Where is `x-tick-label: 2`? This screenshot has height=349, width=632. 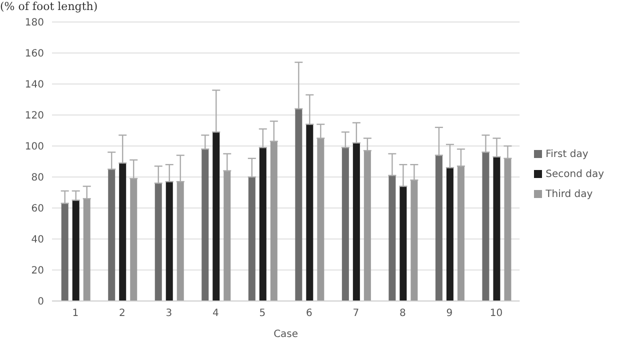 x-tick-label: 2 is located at coordinates (122, 314).